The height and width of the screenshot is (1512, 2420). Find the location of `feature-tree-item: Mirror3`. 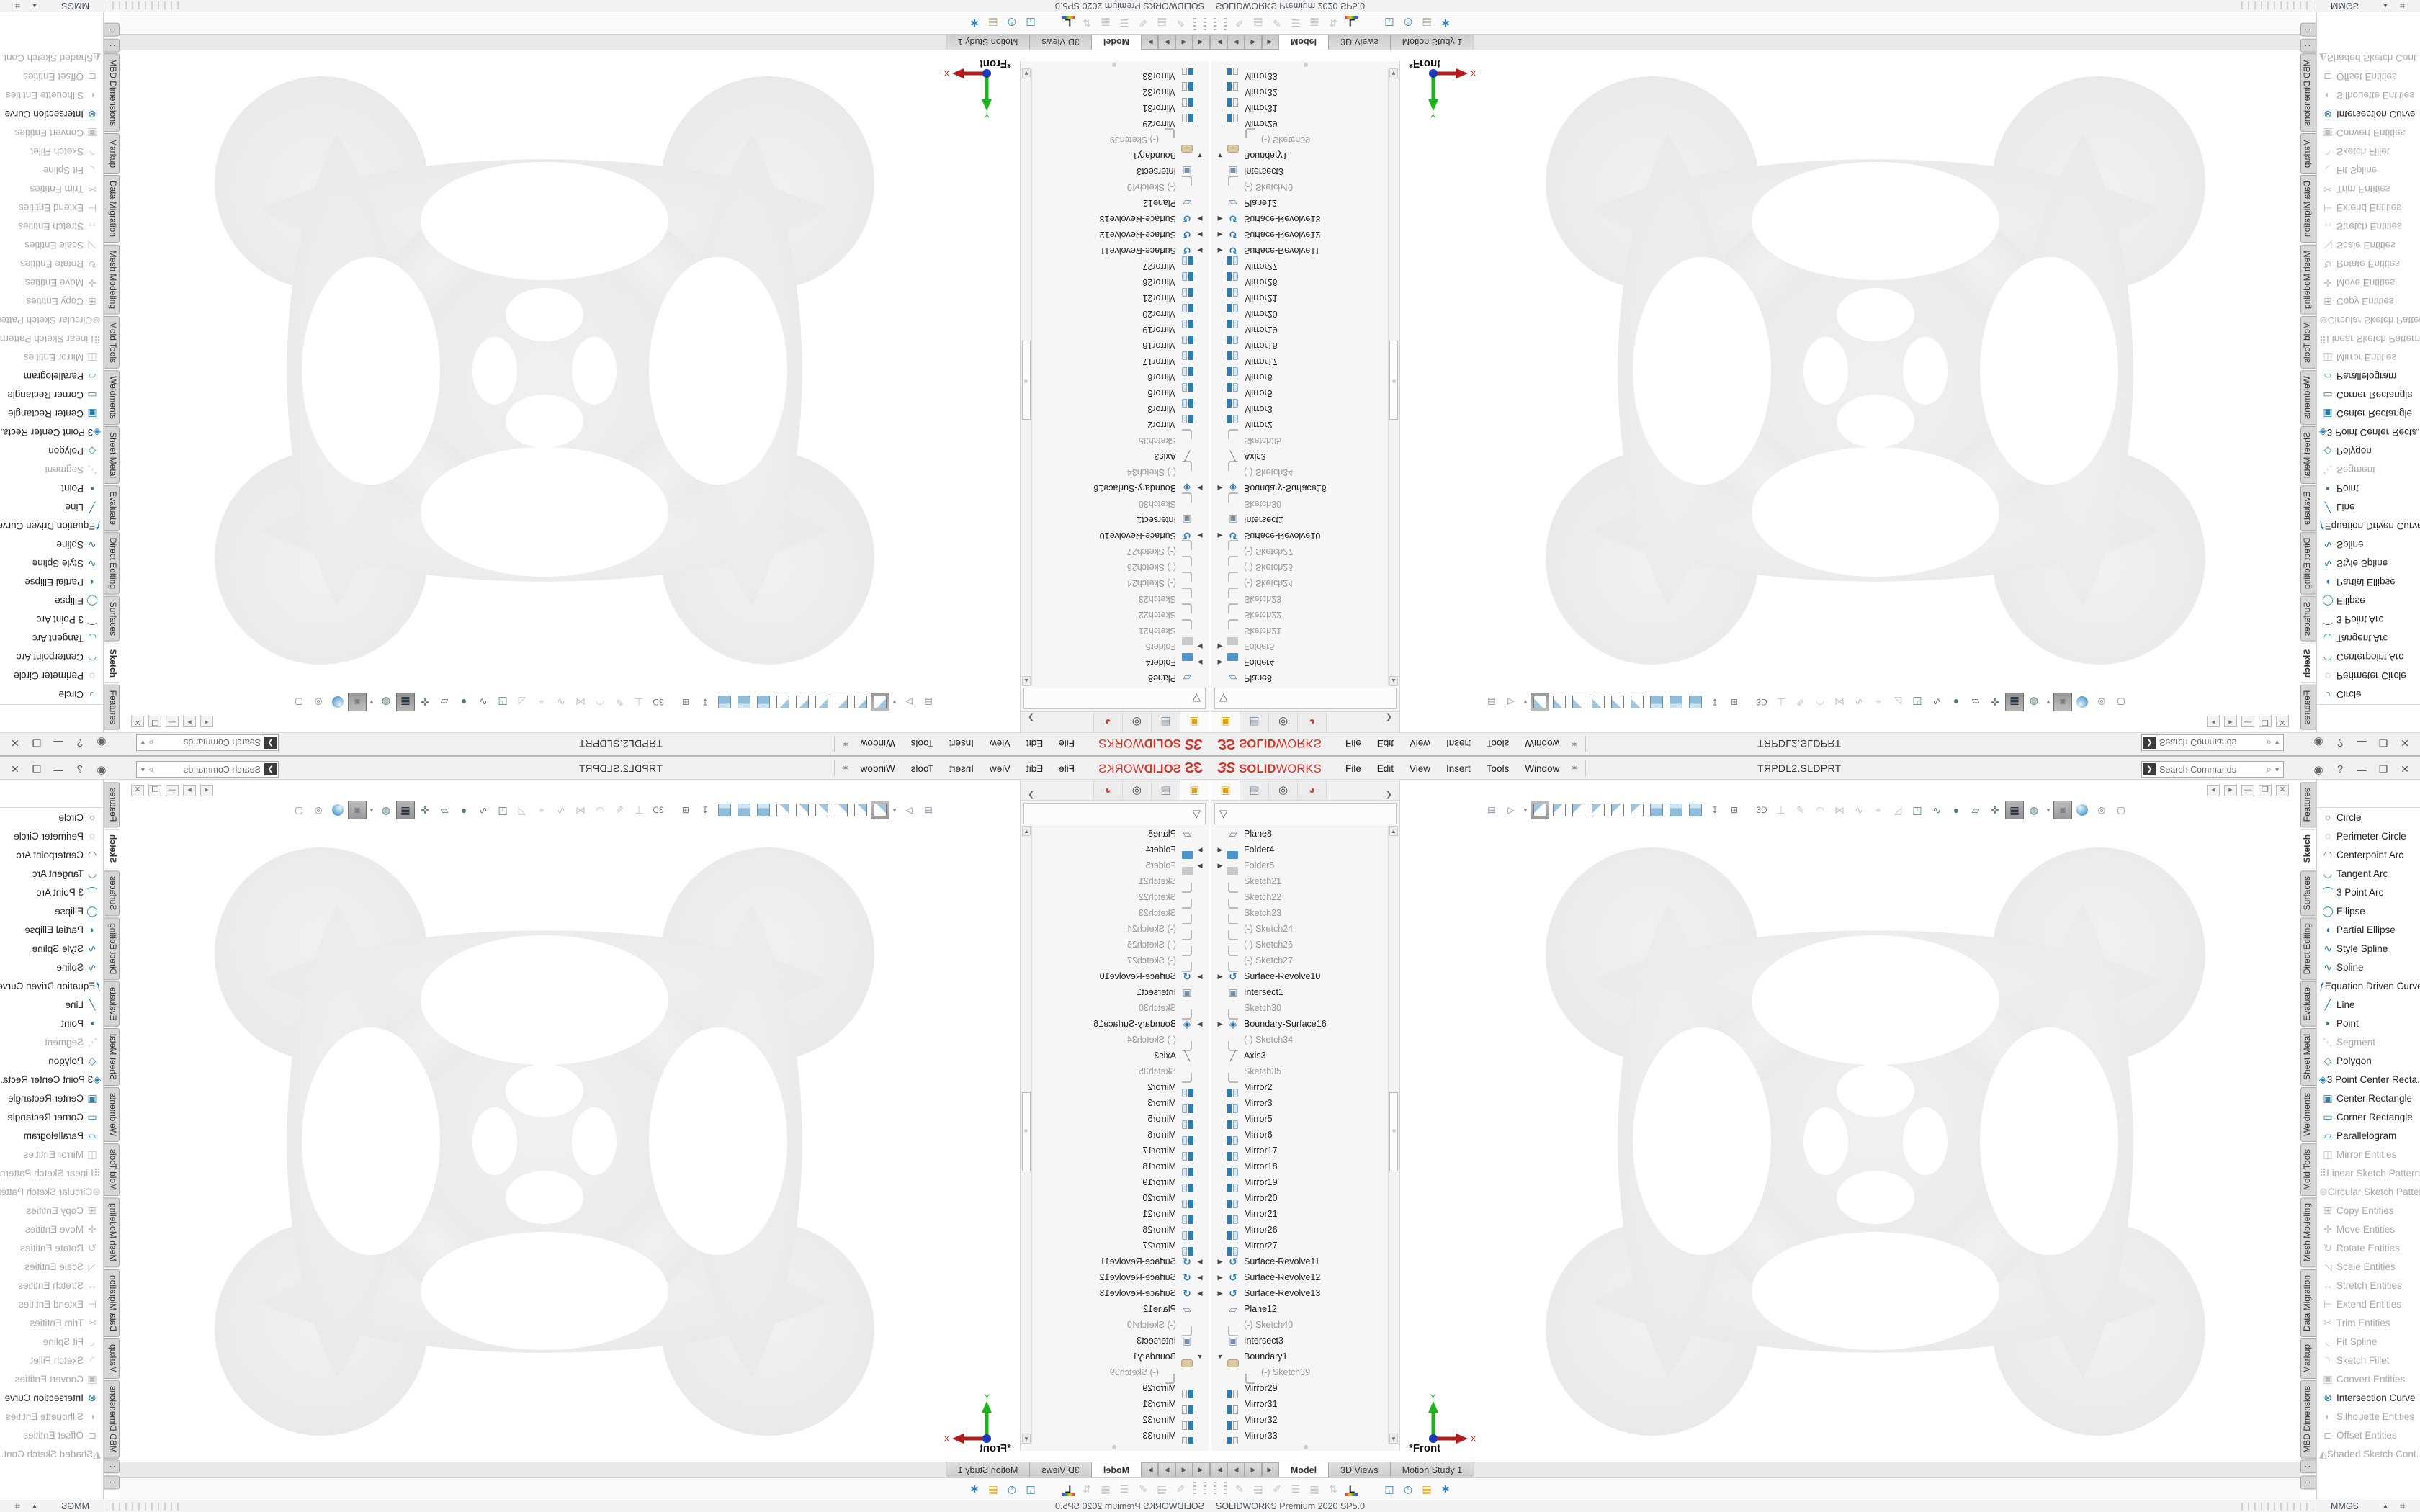

feature-tree-item: Mirror3 is located at coordinates (1299, 409).